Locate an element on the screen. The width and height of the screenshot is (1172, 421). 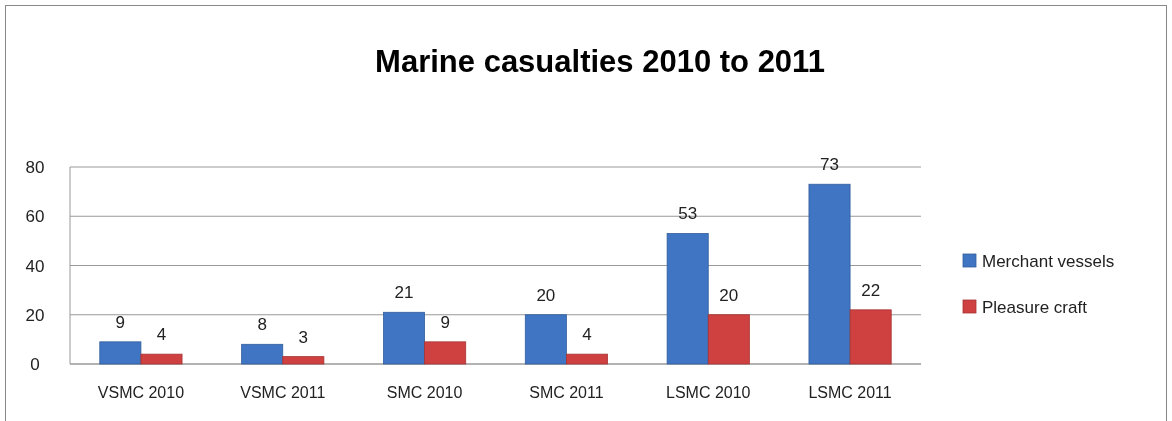
x-tick-label: SMC 2010 is located at coordinates (424, 392).